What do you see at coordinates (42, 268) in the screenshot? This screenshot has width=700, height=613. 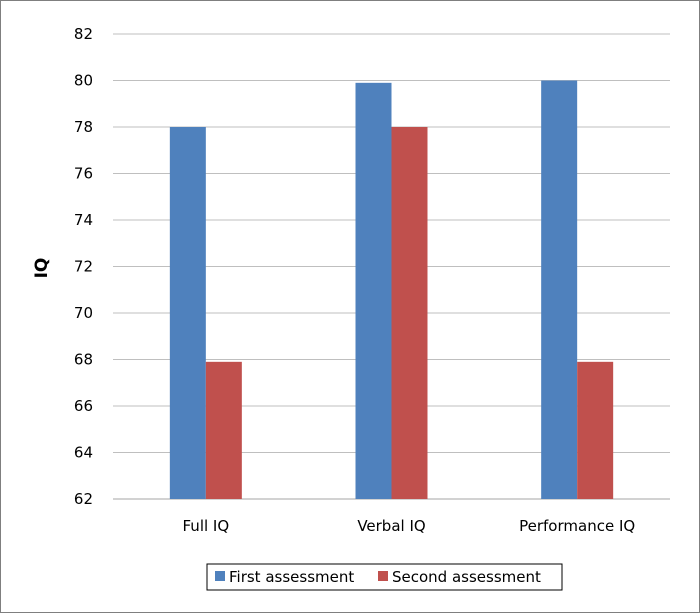 I see `y-axis-label: IQ` at bounding box center [42, 268].